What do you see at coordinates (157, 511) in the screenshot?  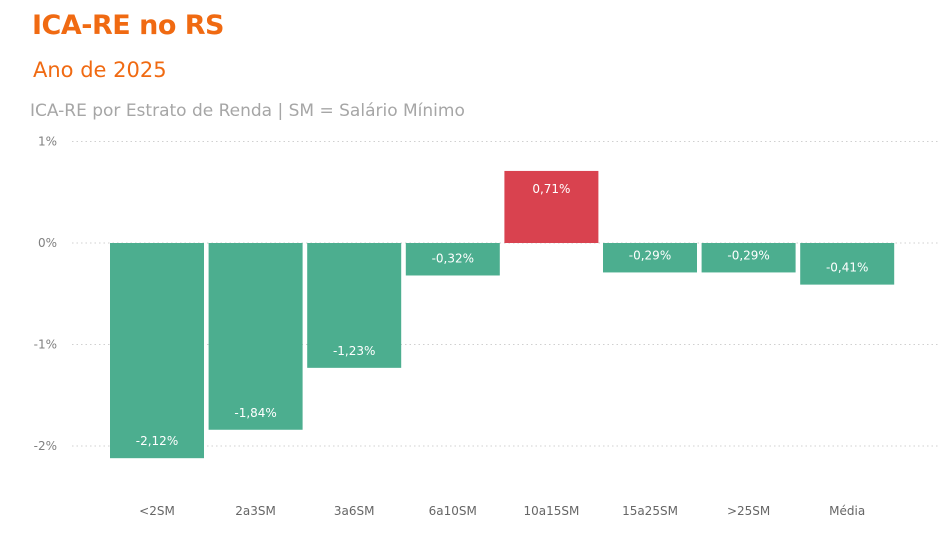 I see `x-tick-label: <2SM` at bounding box center [157, 511].